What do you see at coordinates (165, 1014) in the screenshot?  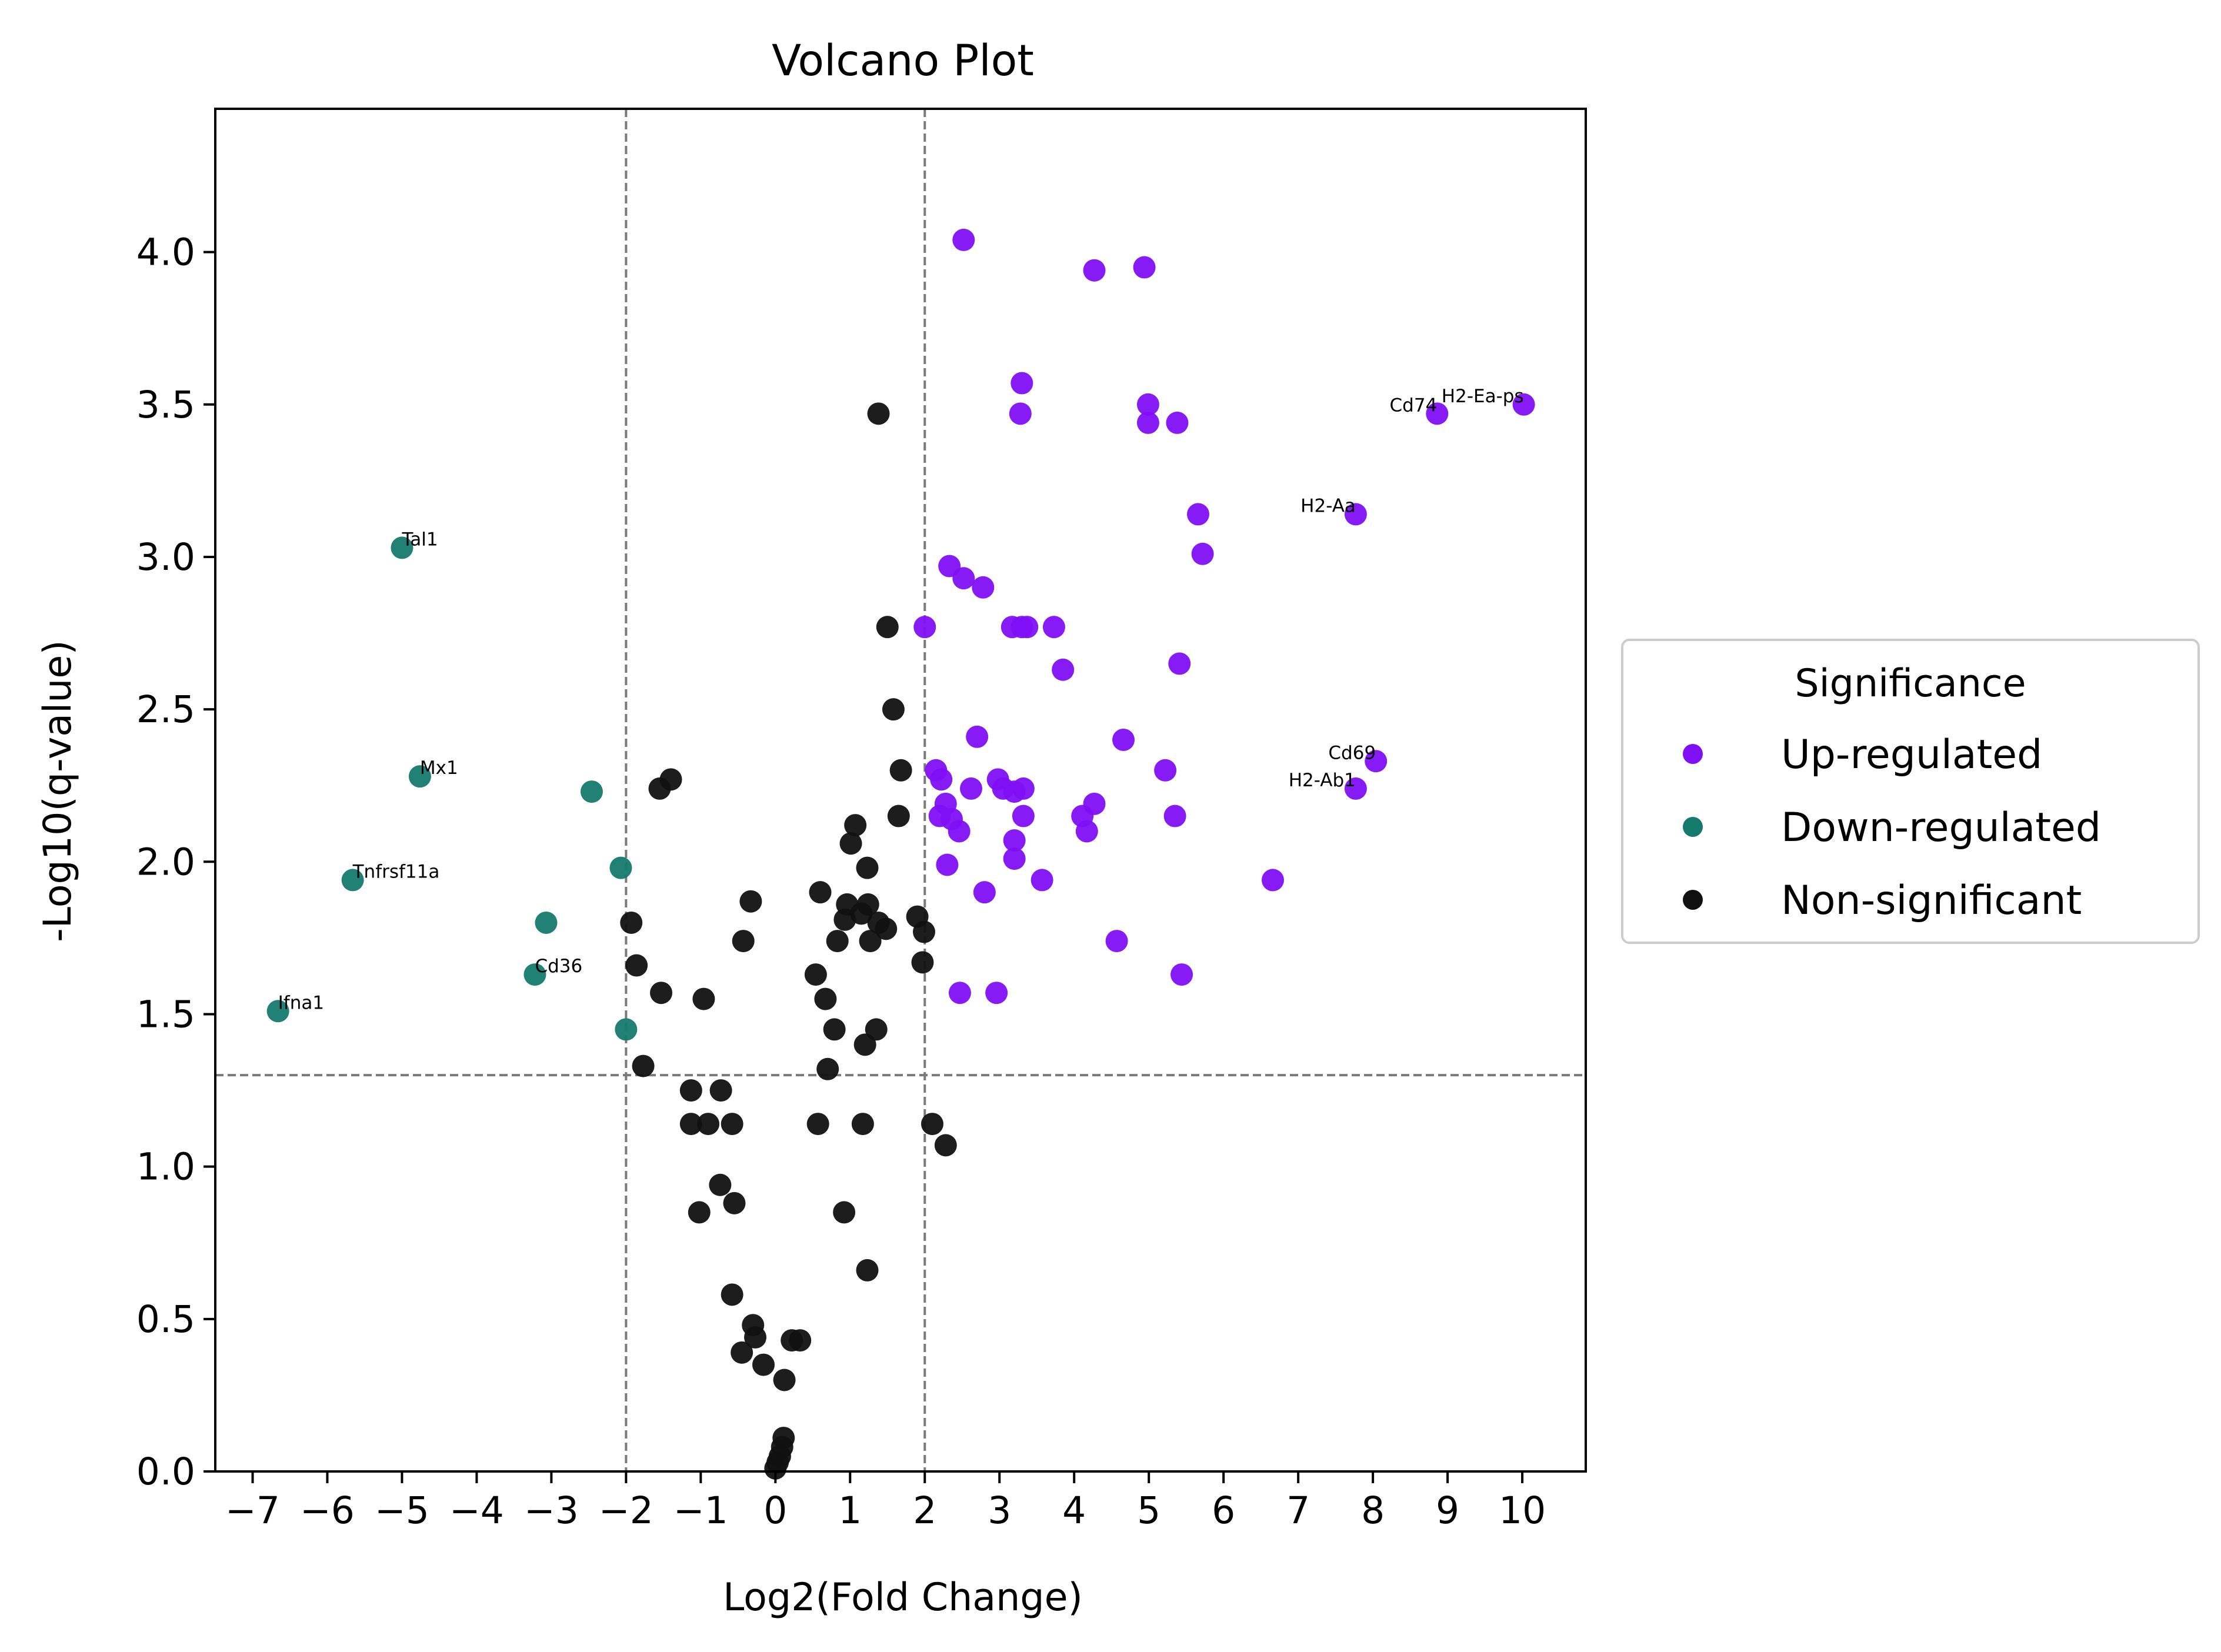 I see `y-tick-label: 1.5` at bounding box center [165, 1014].